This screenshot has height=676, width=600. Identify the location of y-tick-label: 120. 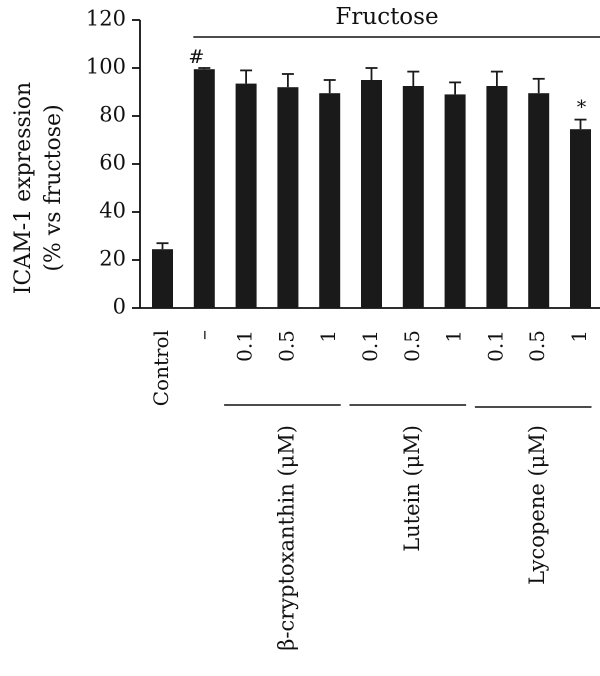
(106, 19).